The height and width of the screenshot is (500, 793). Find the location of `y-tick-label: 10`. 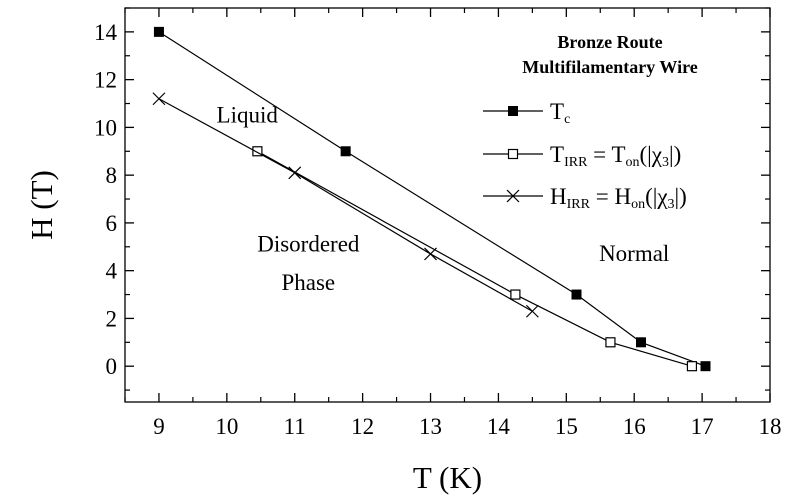

y-tick-label: 10 is located at coordinates (105, 127).